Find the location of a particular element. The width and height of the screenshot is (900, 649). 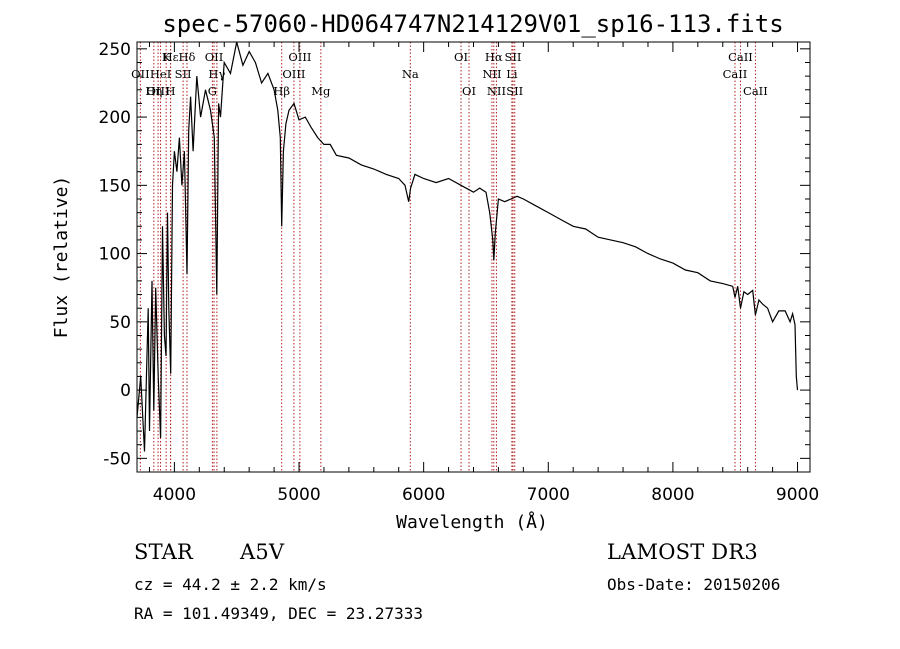

x-tick-label: 9000 is located at coordinates (797, 495).